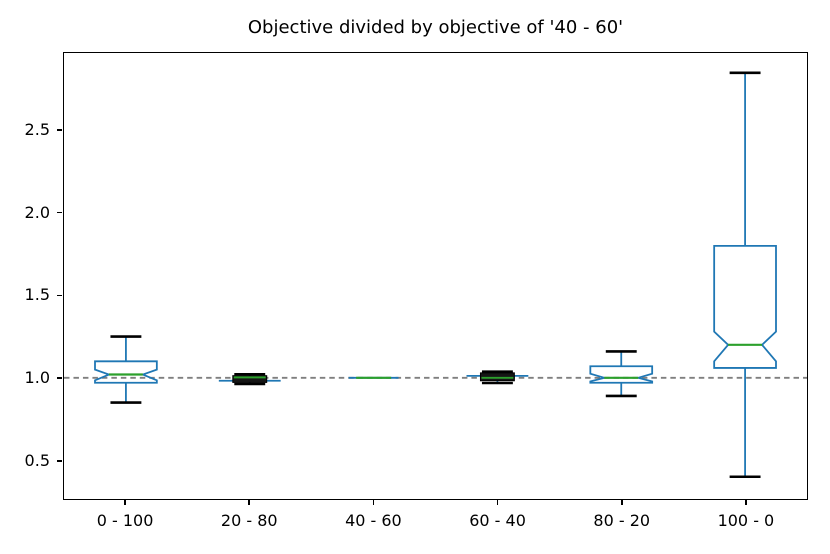  I want to click on y-tick-label: 1.5, so click(37, 295).